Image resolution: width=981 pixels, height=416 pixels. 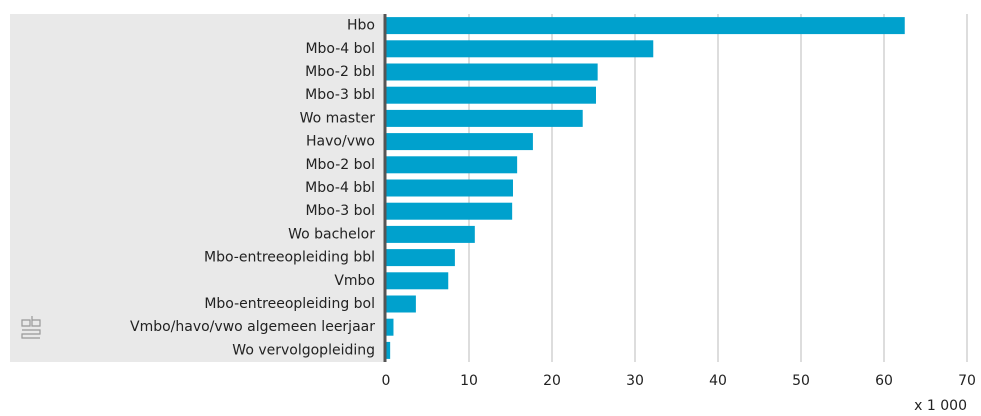 What do you see at coordinates (252, 327) in the screenshot?
I see `y-tick-label: Vmbo/havo/vwo algemeen leerjaar` at bounding box center [252, 327].